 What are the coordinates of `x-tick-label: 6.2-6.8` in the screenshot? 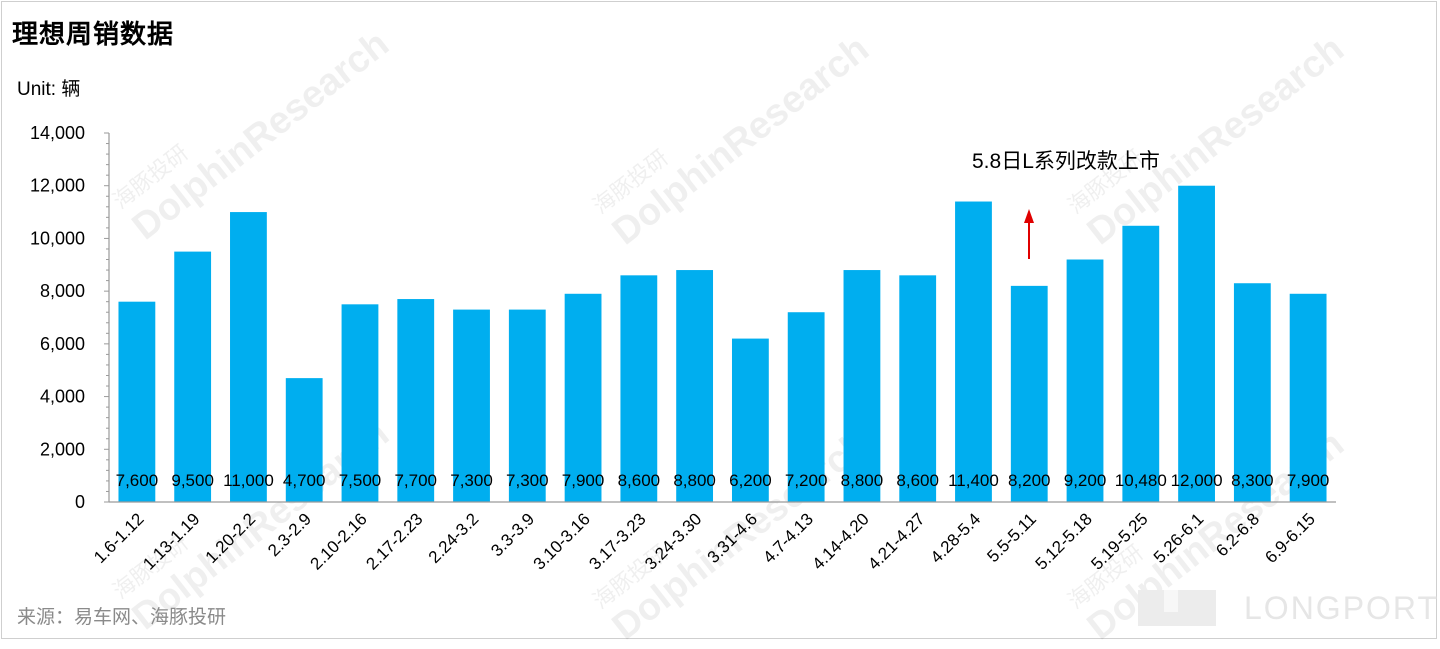 It's located at (1237, 534).